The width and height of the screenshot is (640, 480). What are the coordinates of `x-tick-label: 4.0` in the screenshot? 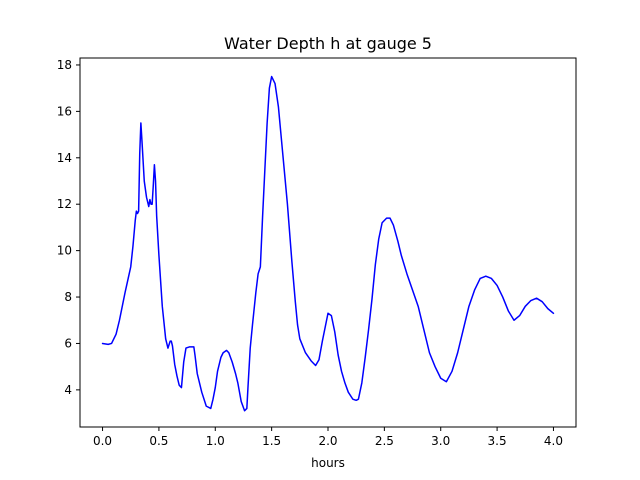 It's located at (553, 441).